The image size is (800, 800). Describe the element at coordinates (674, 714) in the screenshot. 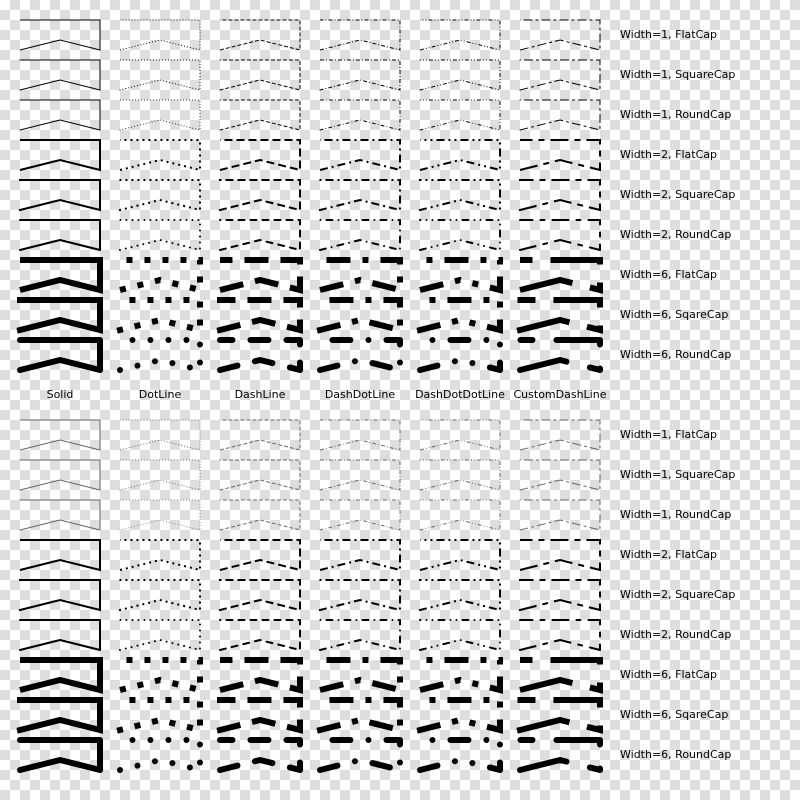

I see `row-label: Width=6, SqareCap` at that location.